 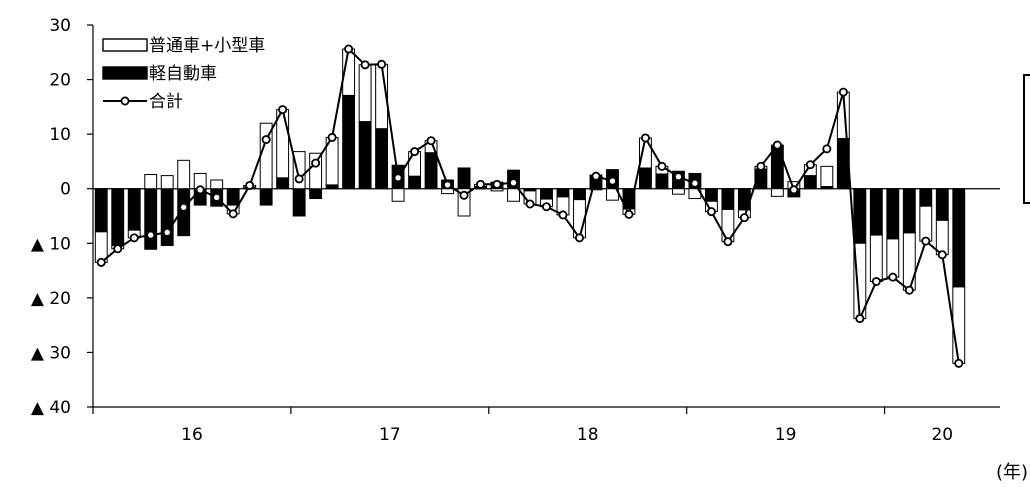 I want to click on y-tick-label: ▲ 30, so click(x=51, y=353).